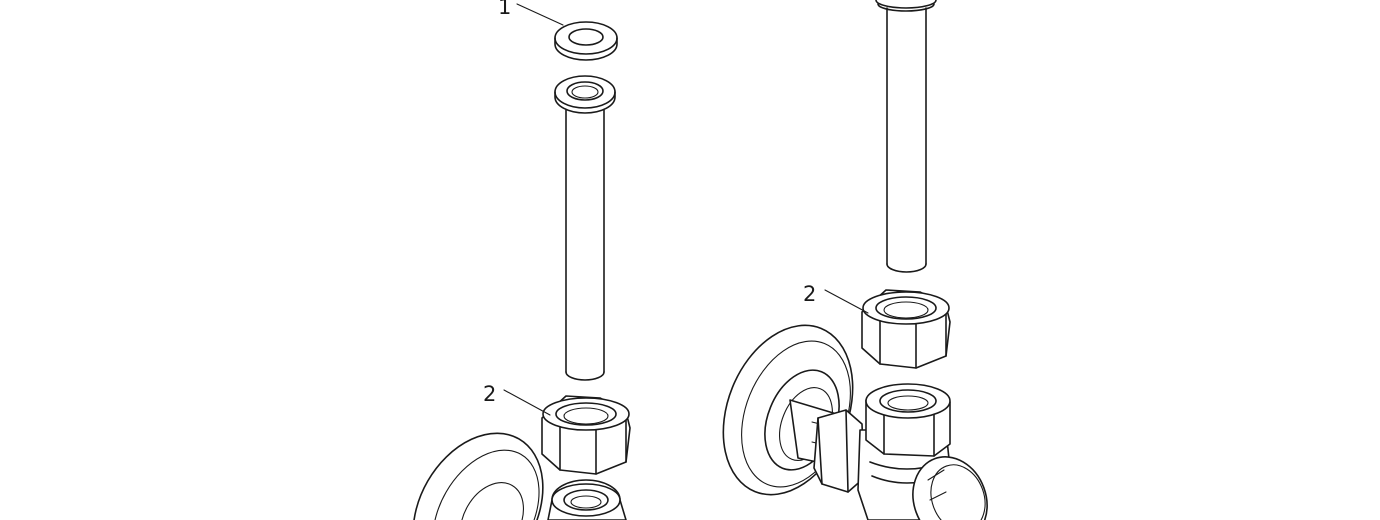 The width and height of the screenshot is (1380, 520). I want to click on callout-2-right-label: 2, so click(809, 294).